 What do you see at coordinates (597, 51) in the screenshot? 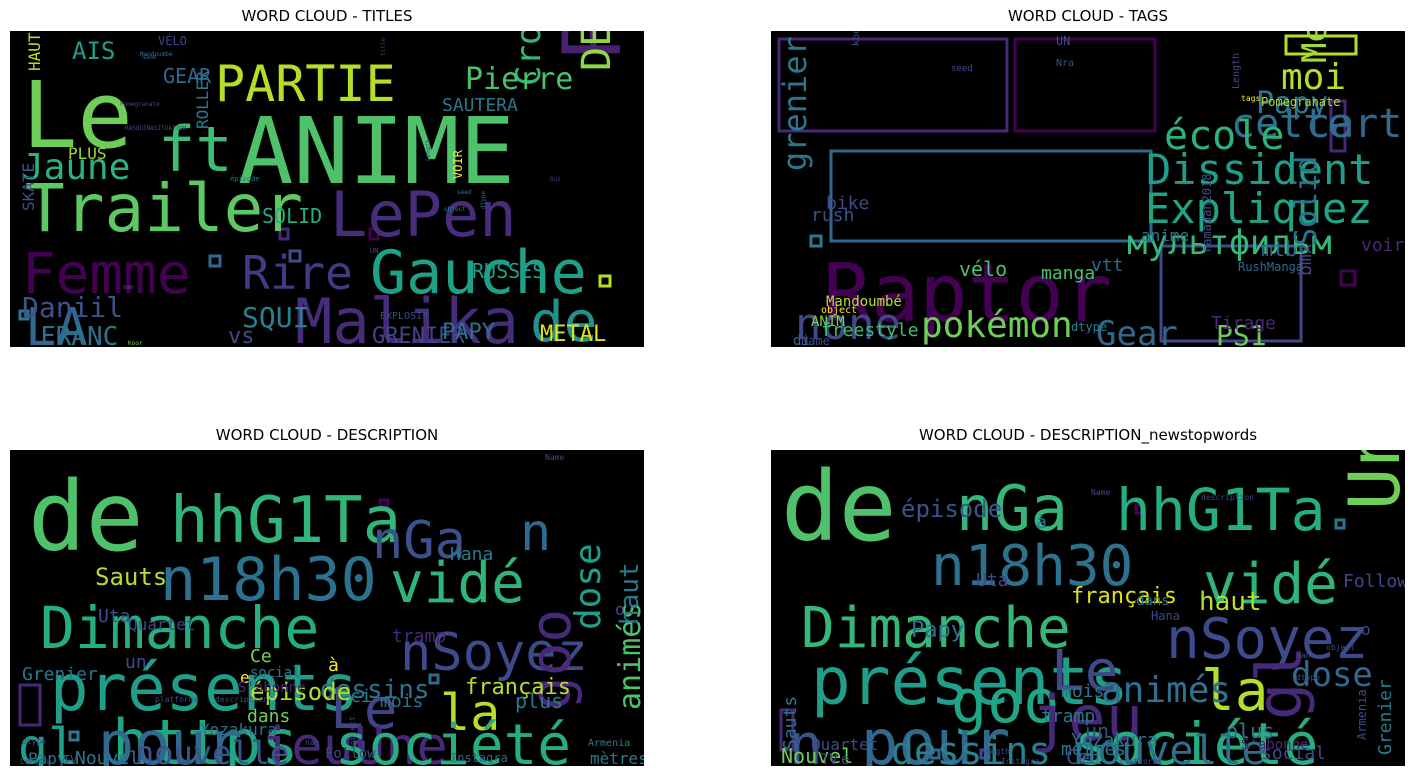
I see `word-dessins: DESSINS` at bounding box center [597, 51].